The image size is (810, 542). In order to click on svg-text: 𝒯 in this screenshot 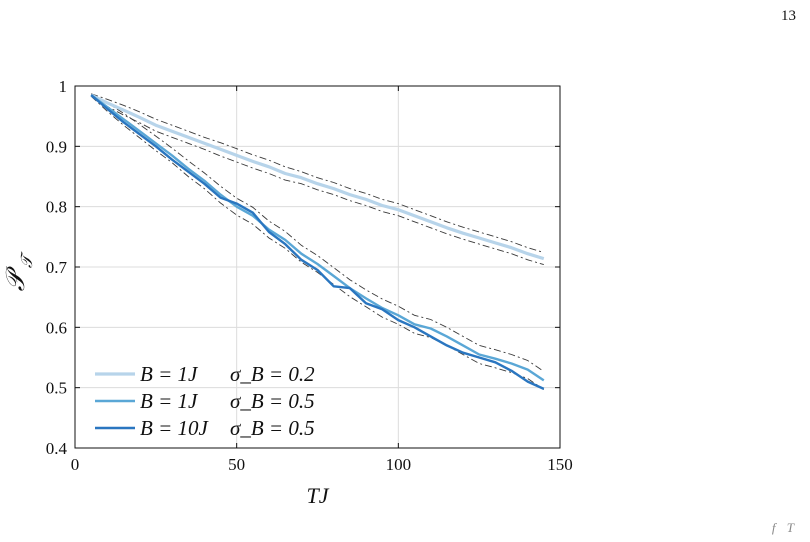, I will do `click(27, 259)`.